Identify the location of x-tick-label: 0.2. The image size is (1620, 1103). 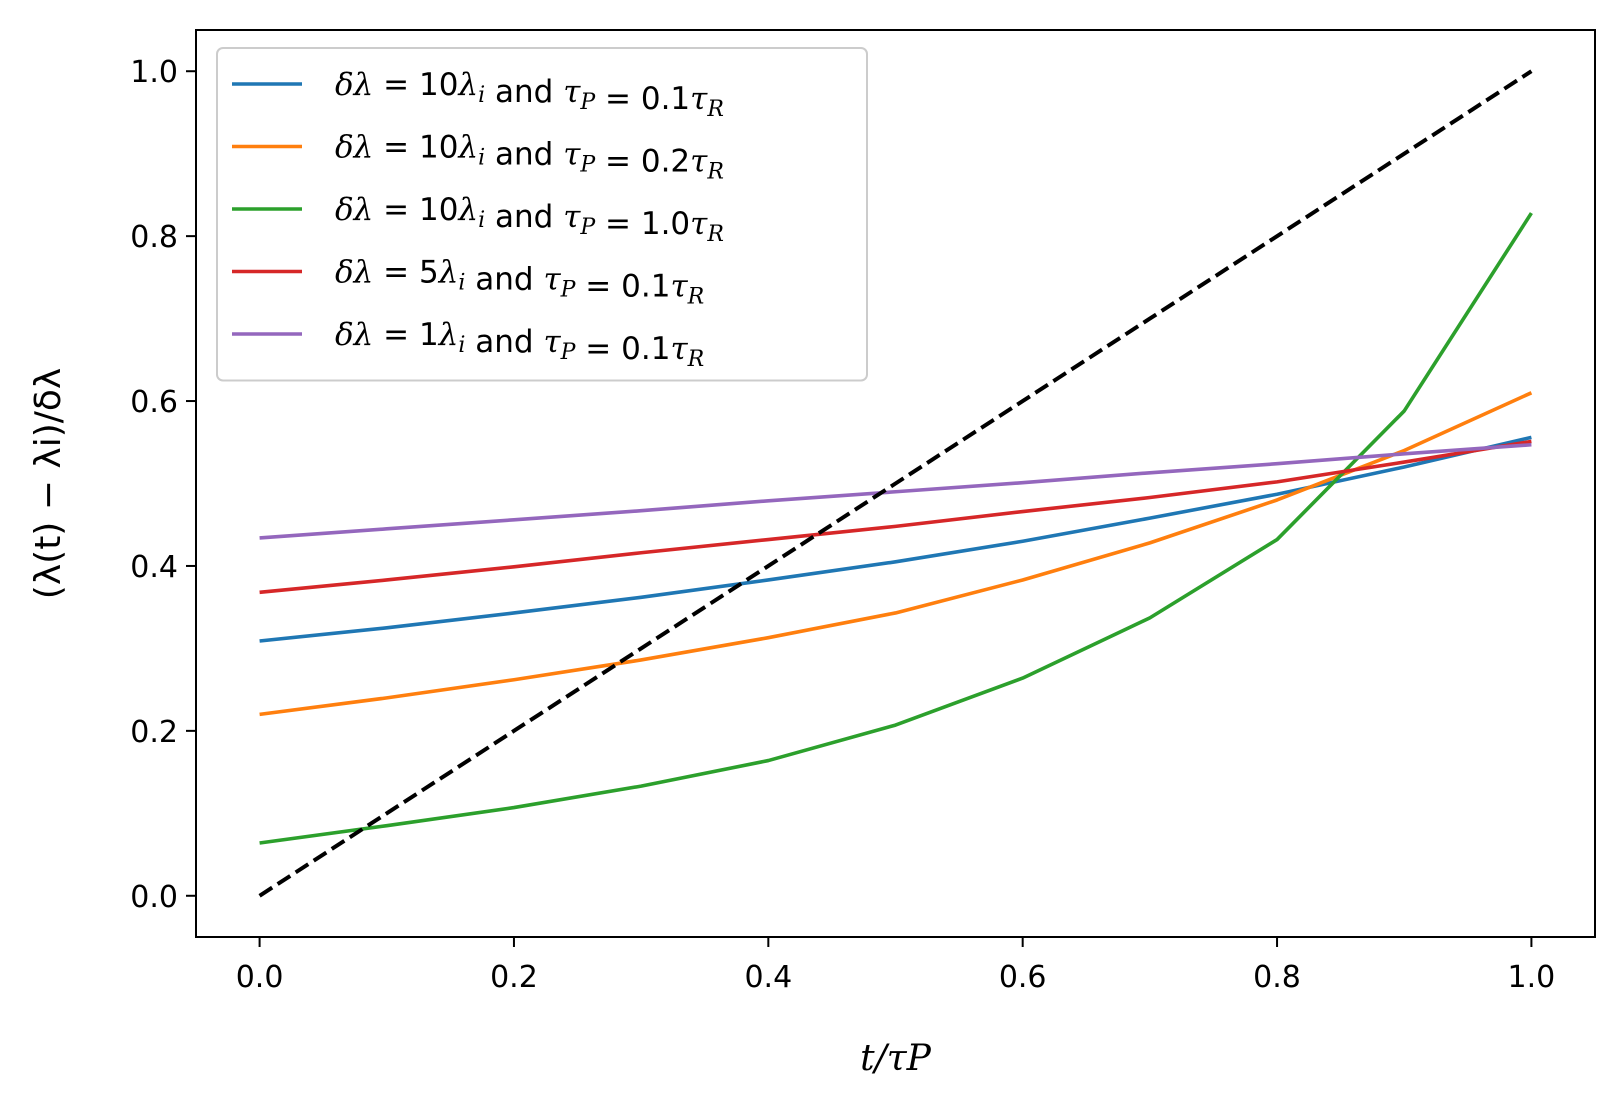
(514, 977).